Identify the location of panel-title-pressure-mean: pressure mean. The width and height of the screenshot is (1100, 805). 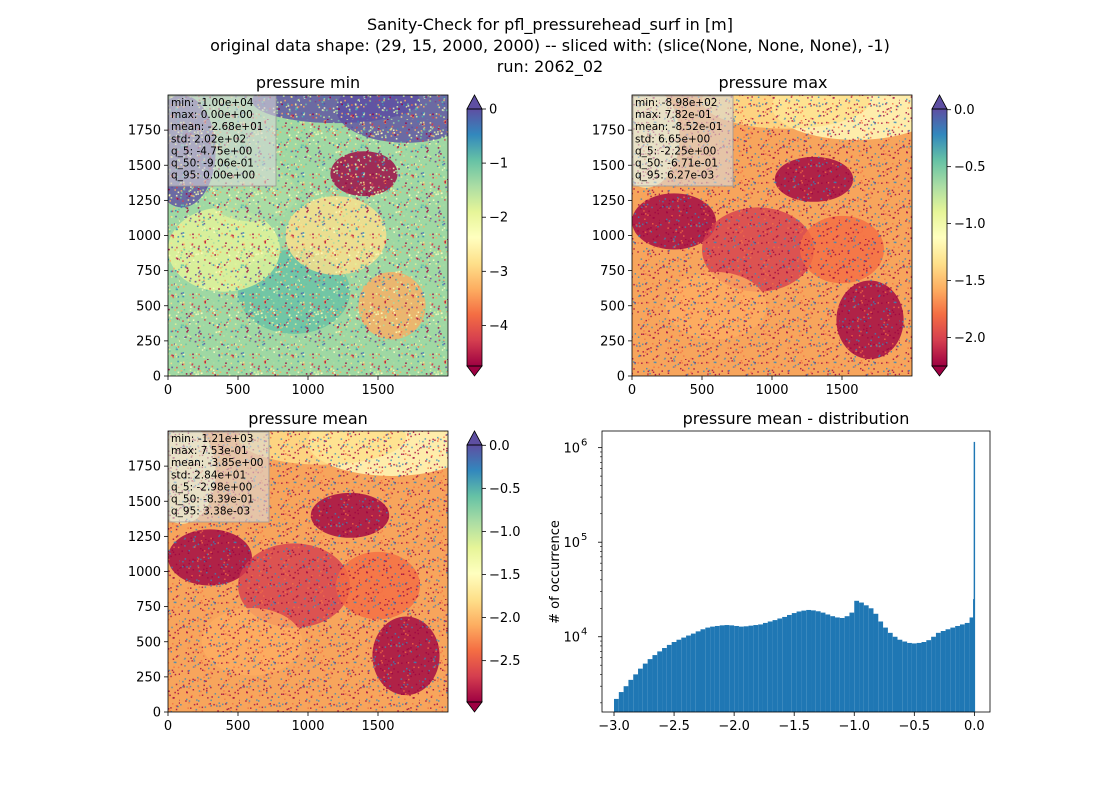
(308, 418).